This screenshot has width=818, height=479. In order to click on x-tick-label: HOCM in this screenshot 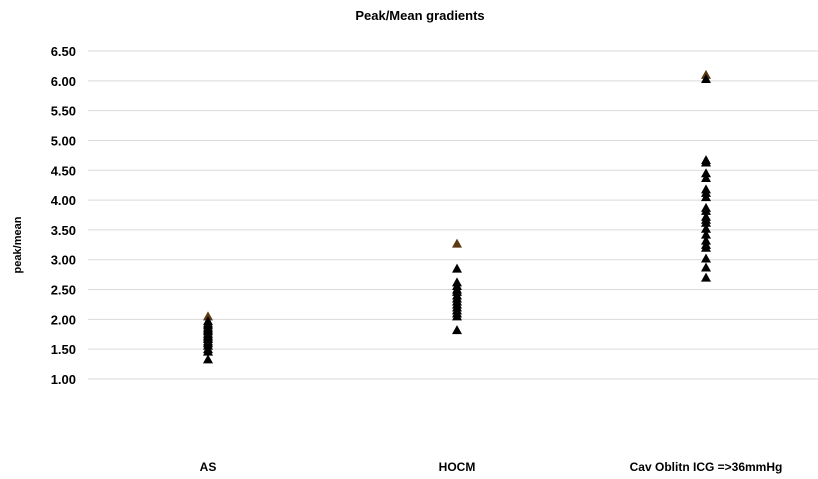, I will do `click(457, 467)`.